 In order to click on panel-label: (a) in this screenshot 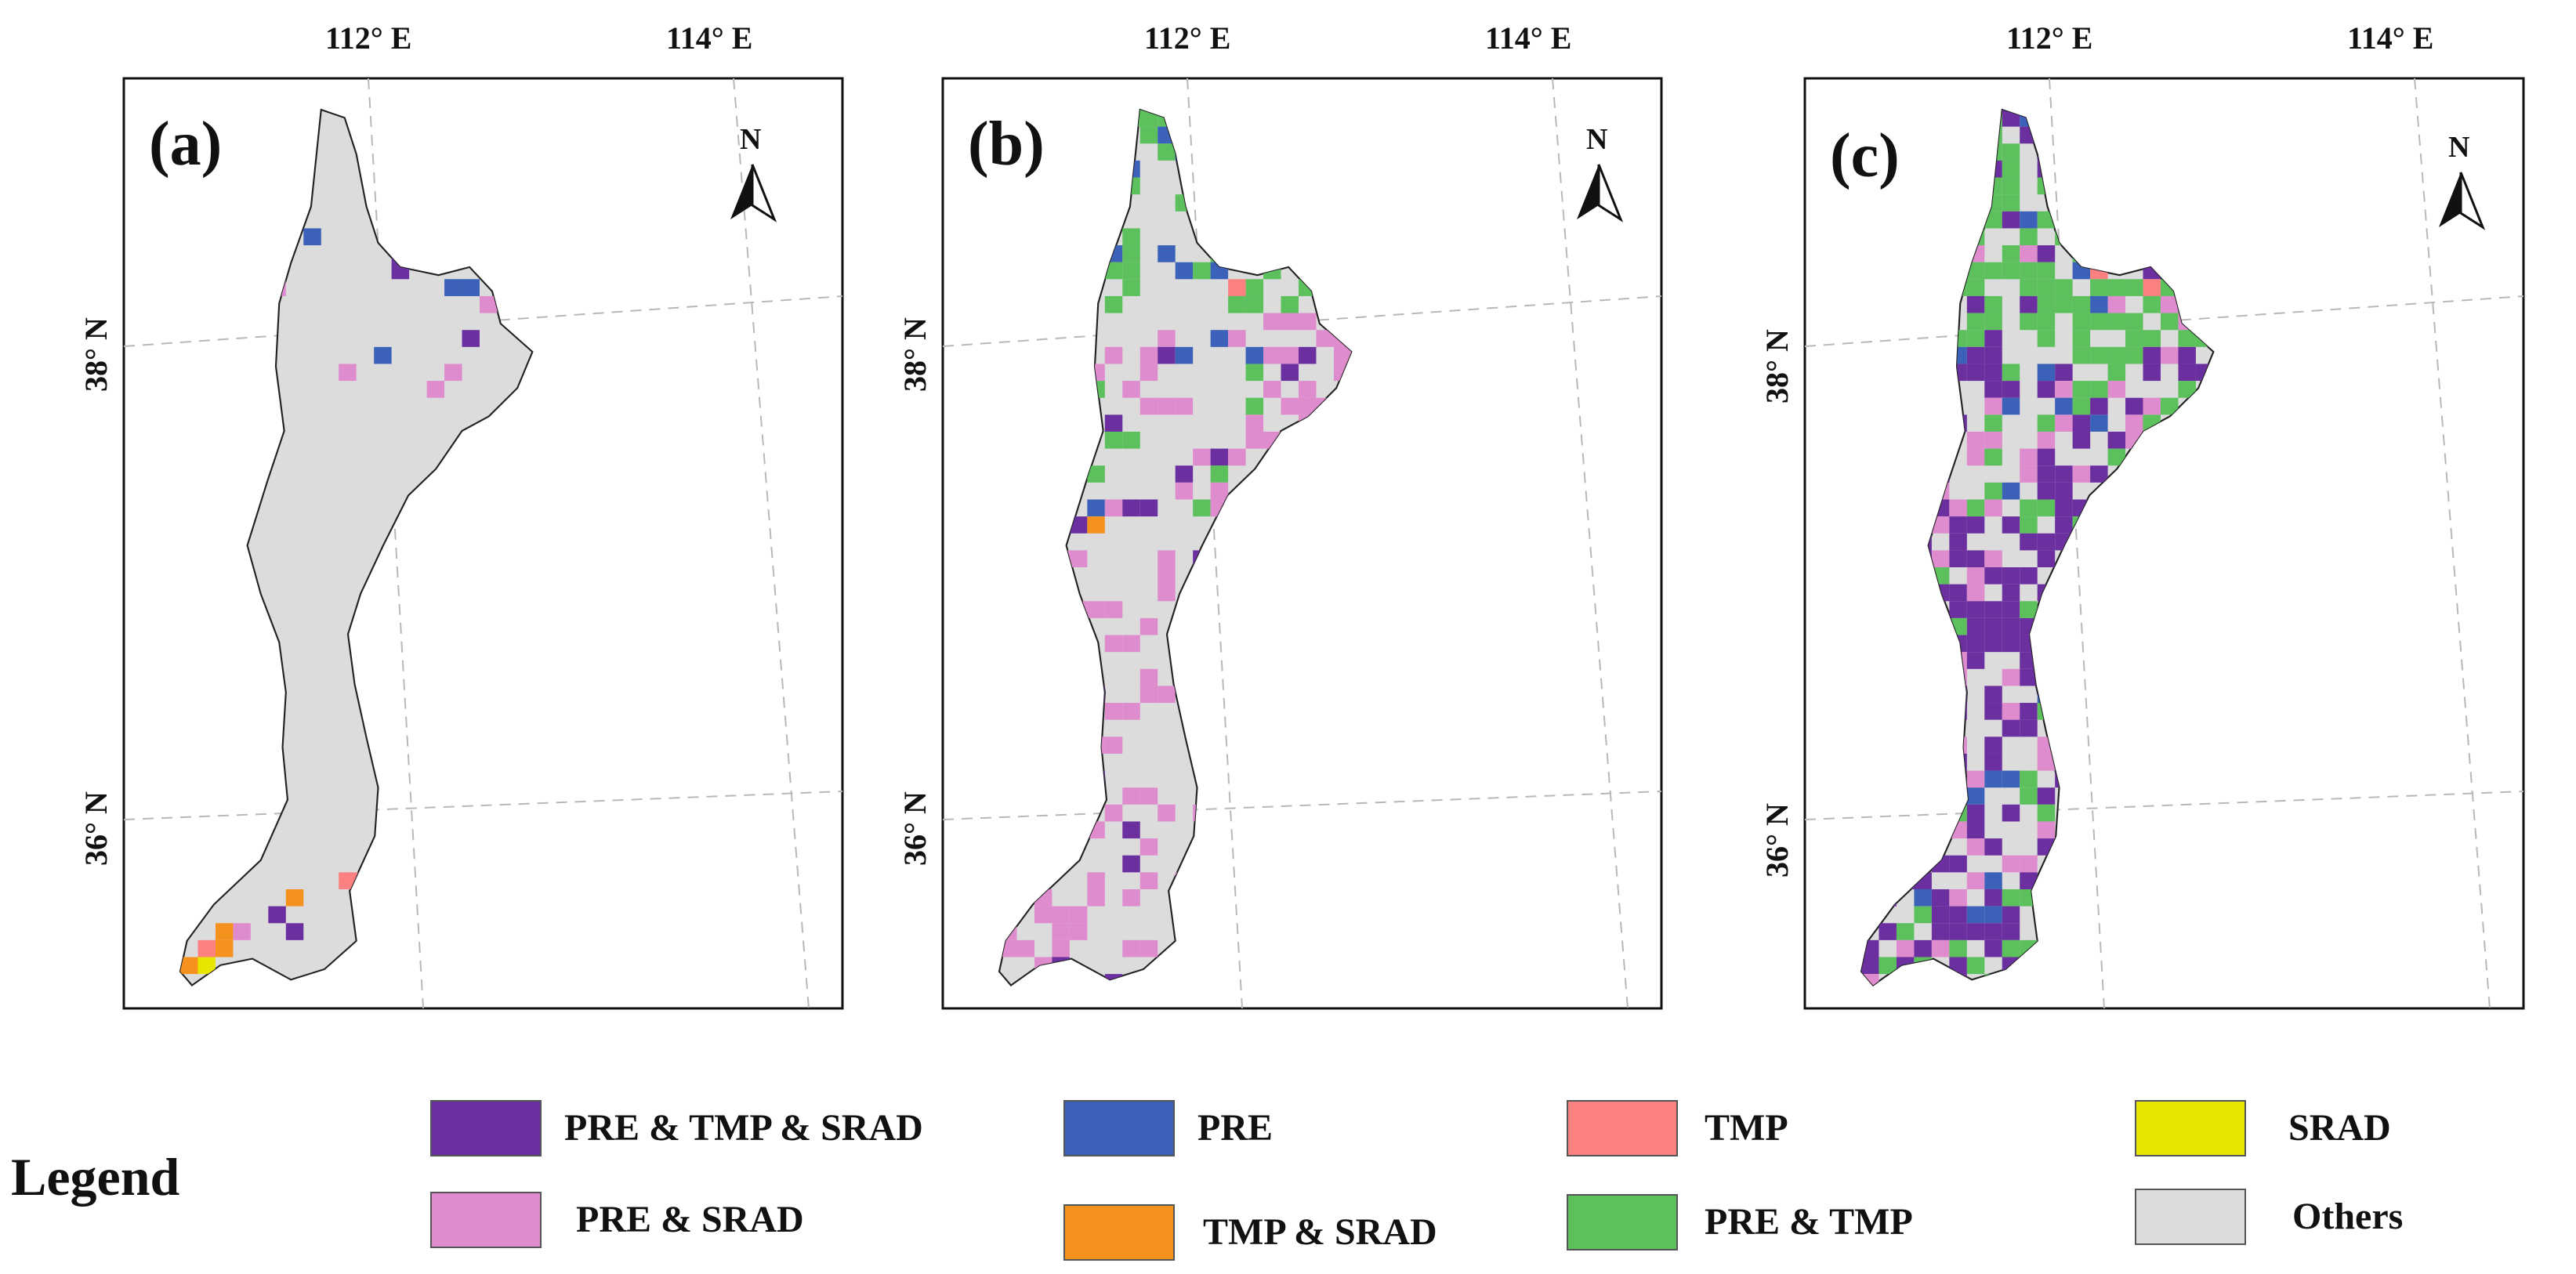, I will do `click(185, 145)`.